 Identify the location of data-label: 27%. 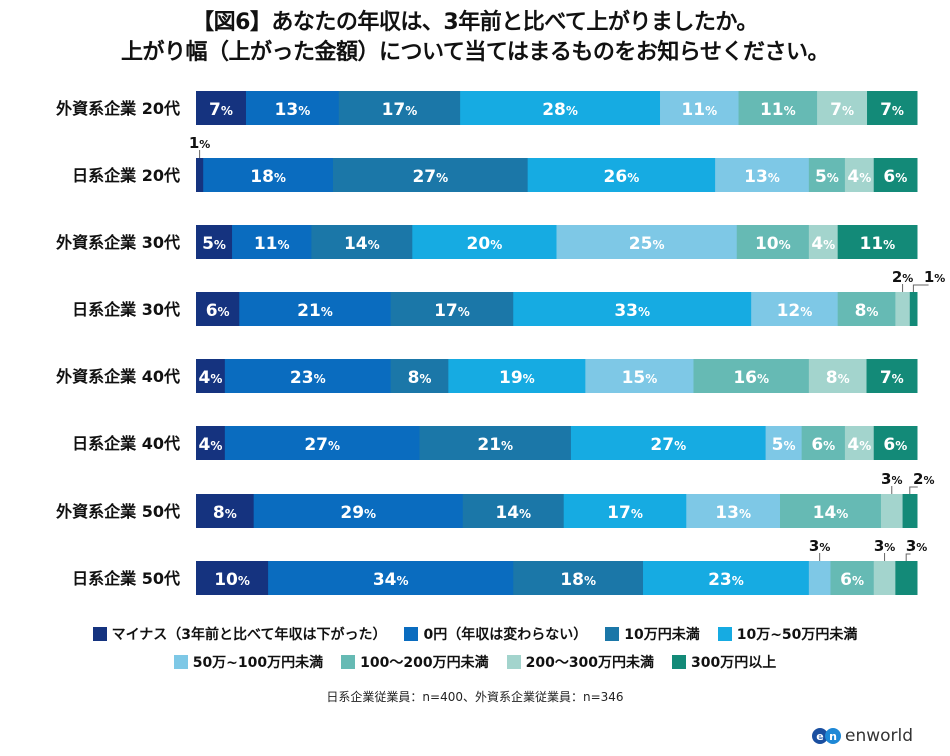
(430, 177).